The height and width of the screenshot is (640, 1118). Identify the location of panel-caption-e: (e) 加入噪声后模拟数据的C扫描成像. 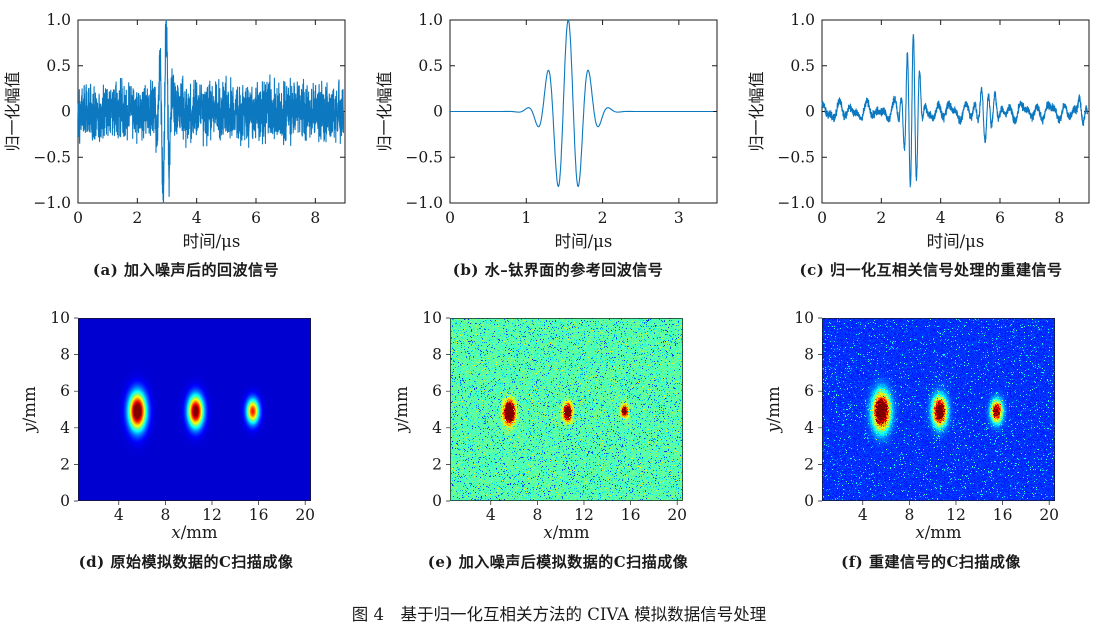
(558, 562).